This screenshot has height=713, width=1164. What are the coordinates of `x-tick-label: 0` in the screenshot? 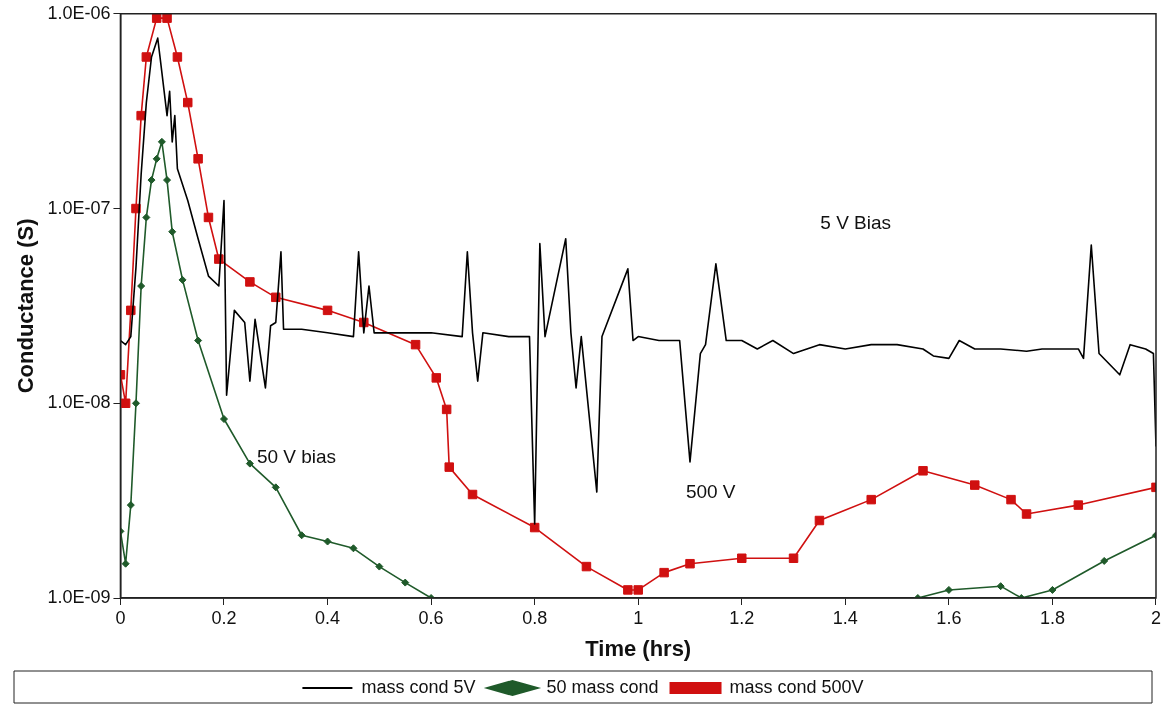 It's located at (120, 617).